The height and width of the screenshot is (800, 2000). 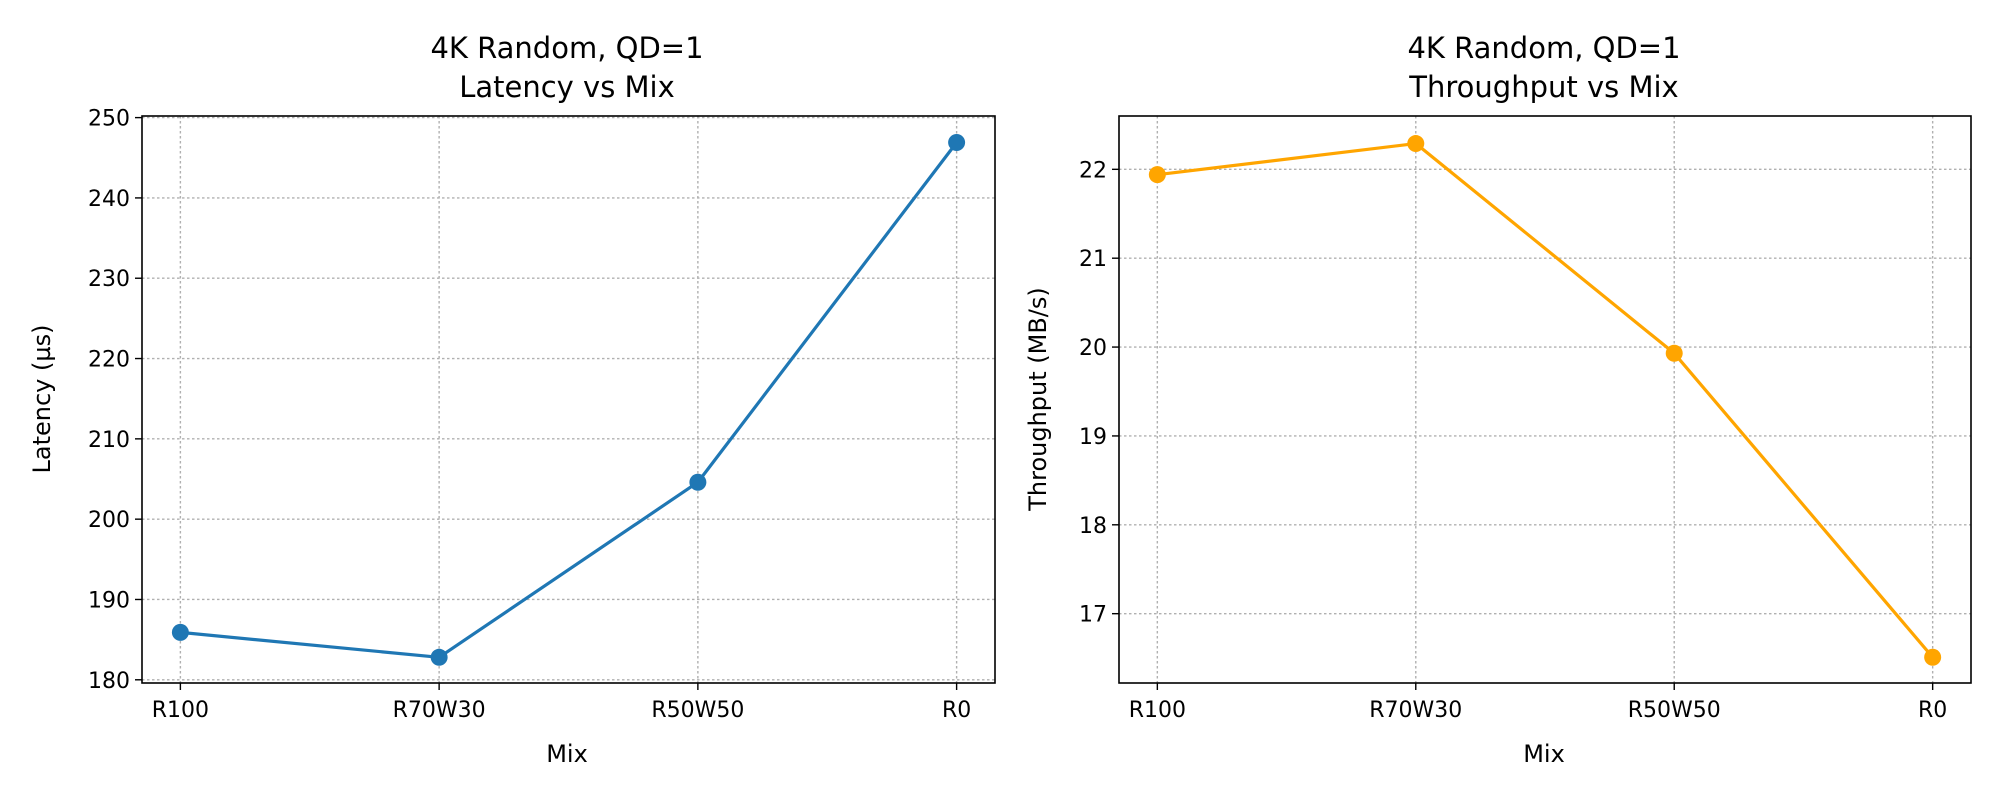 What do you see at coordinates (567, 87) in the screenshot?
I see `latency-chart-title-line2: Latency vs Mix` at bounding box center [567, 87].